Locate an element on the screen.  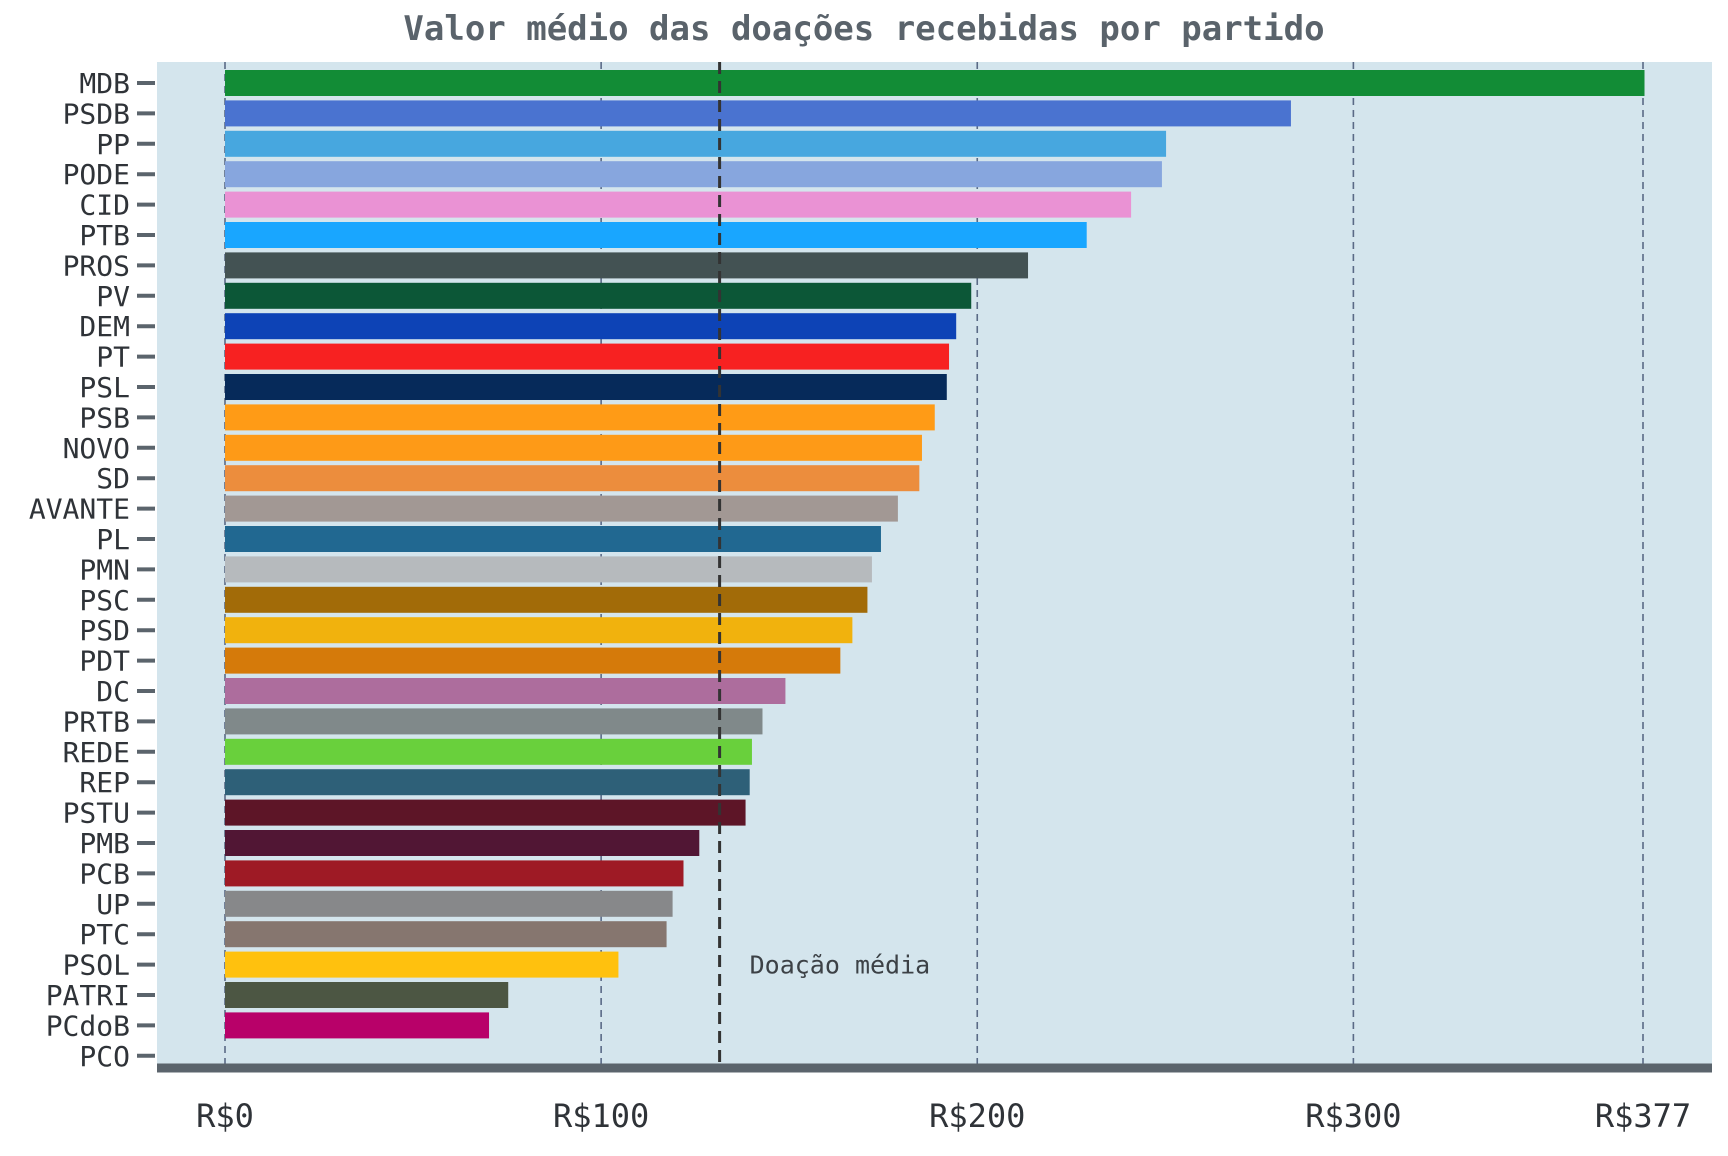
bar-sd is located at coordinates (572, 478).